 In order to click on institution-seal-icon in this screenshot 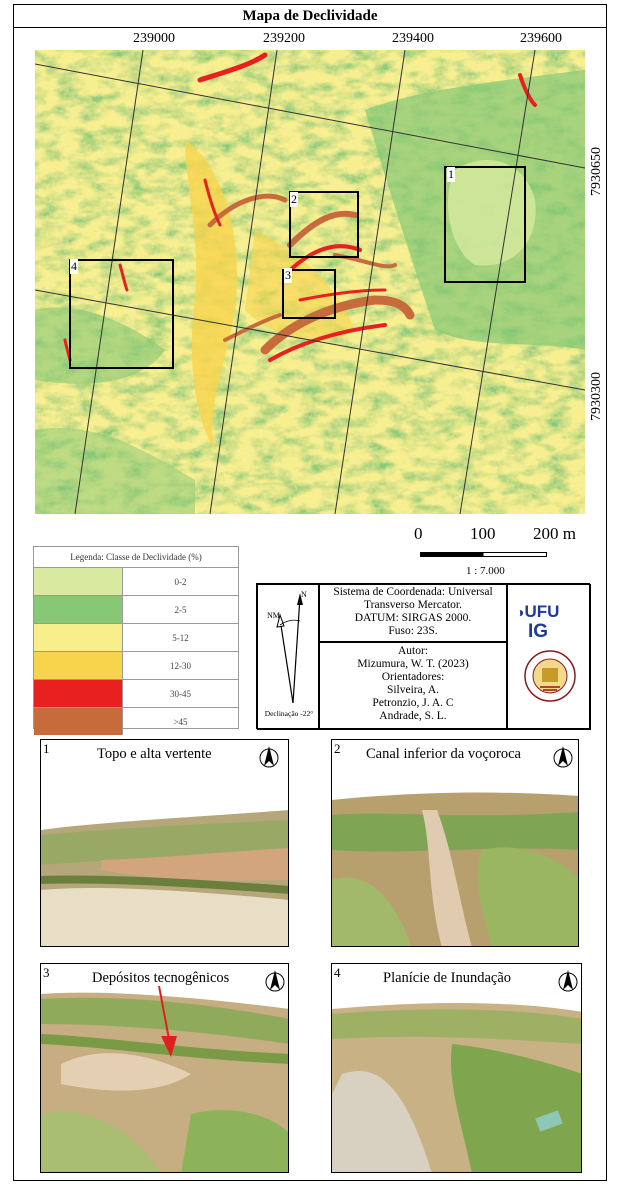, I will do `click(550, 676)`.